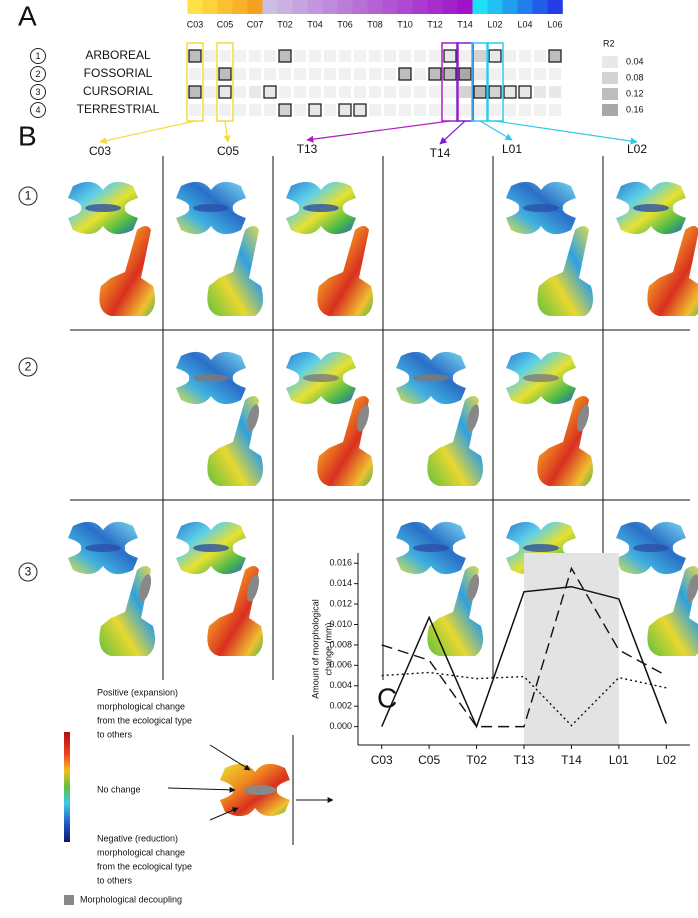  Describe the element at coordinates (225, 24) in the screenshot. I see `vertebra-label: C05` at that location.